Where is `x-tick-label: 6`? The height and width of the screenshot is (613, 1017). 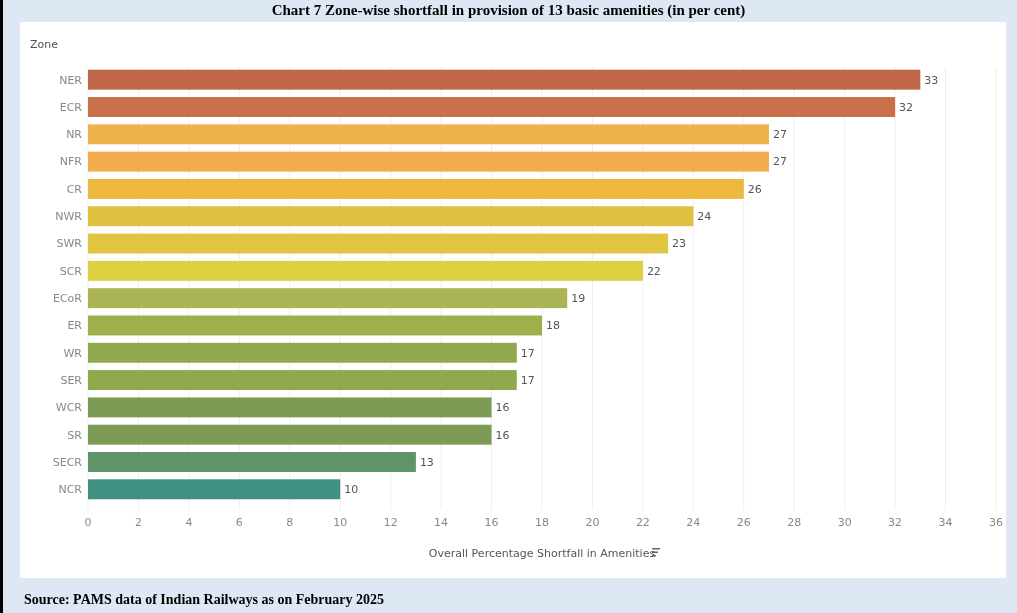
x-tick-label: 6 is located at coordinates (239, 522).